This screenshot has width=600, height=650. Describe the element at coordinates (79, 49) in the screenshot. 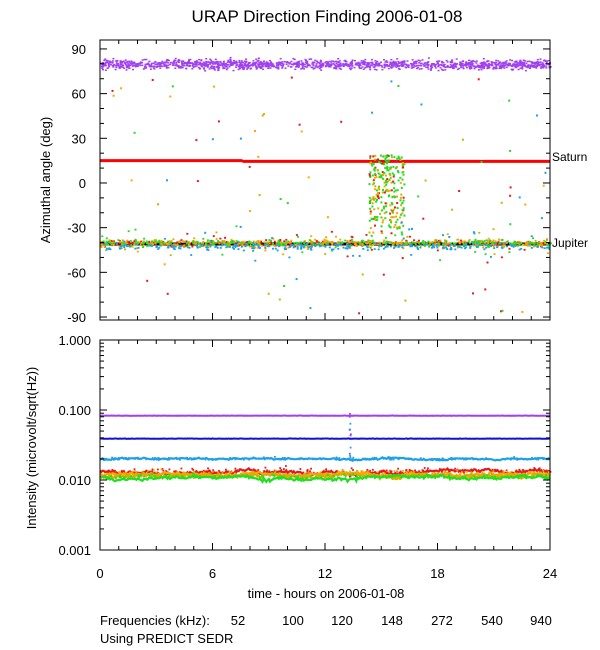

I see `azimuth-ytick-label: 90` at that location.